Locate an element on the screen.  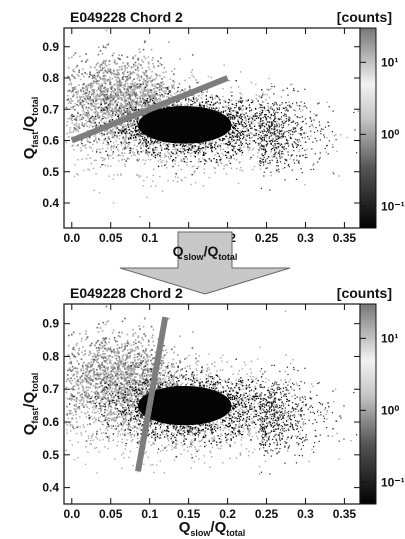
transition-arrow: Qslow/Qtotal is located at coordinates (205, 263).